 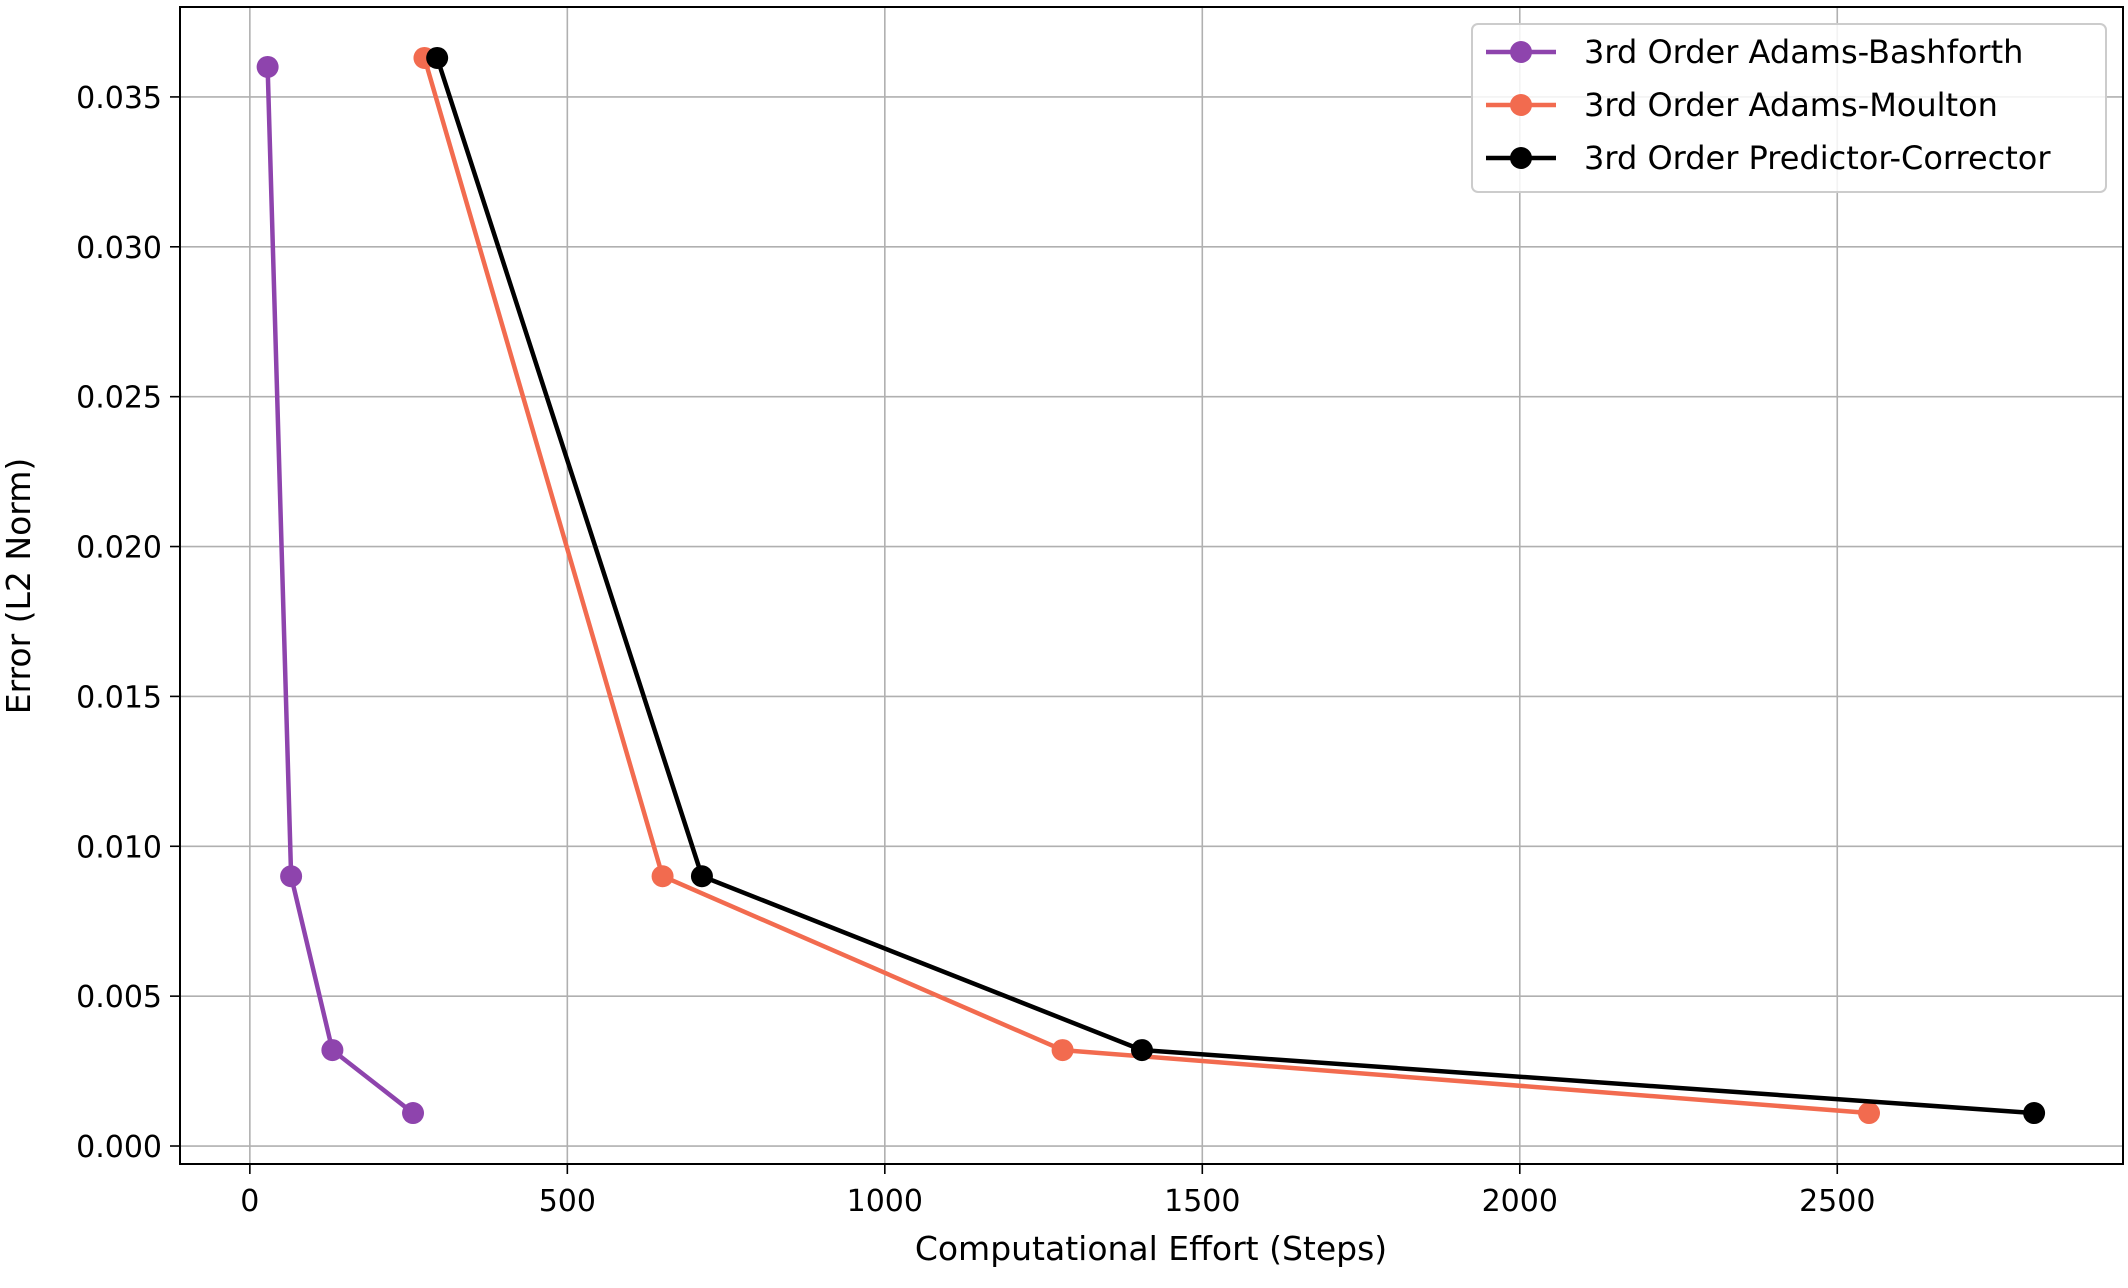 I want to click on legend-entry: 3rd Order Adams-Moulton, so click(x=1742, y=105).